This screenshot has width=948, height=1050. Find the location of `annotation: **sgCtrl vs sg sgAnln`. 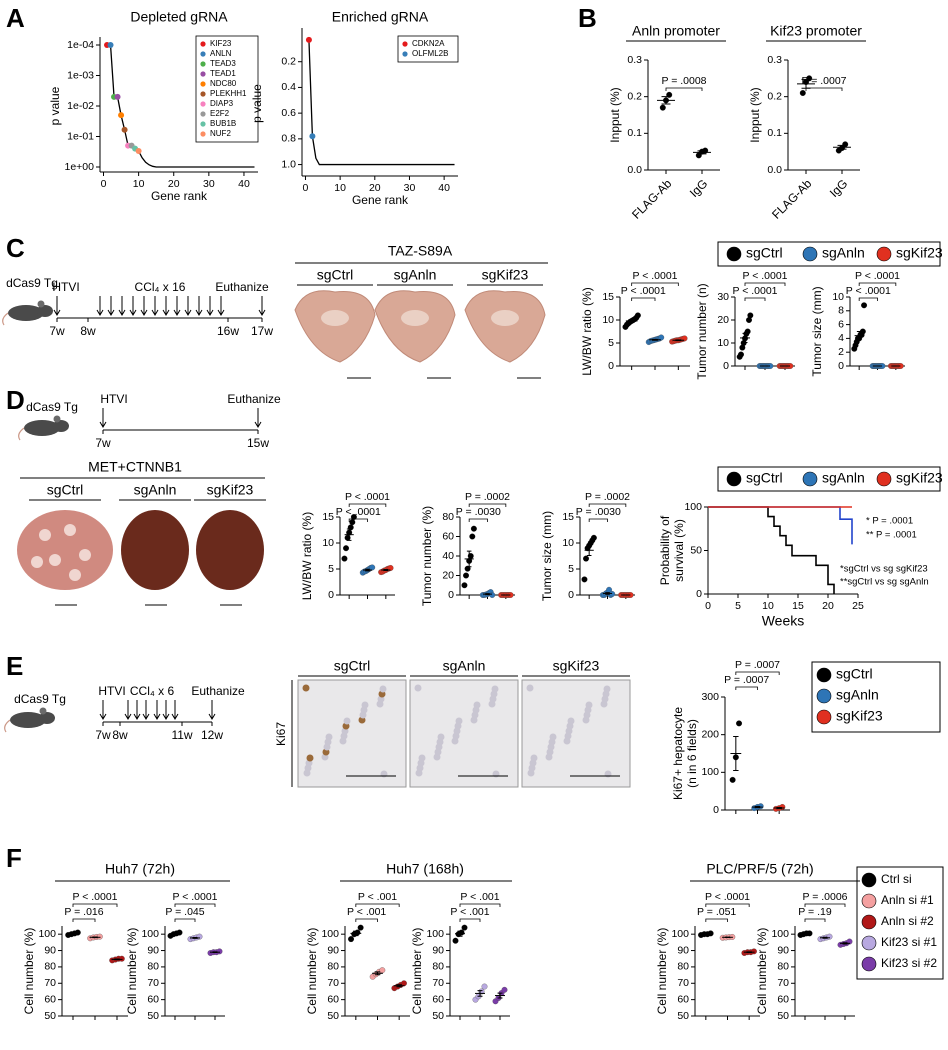

annotation: **sgCtrl vs sg sgAnln is located at coordinates (884, 582).